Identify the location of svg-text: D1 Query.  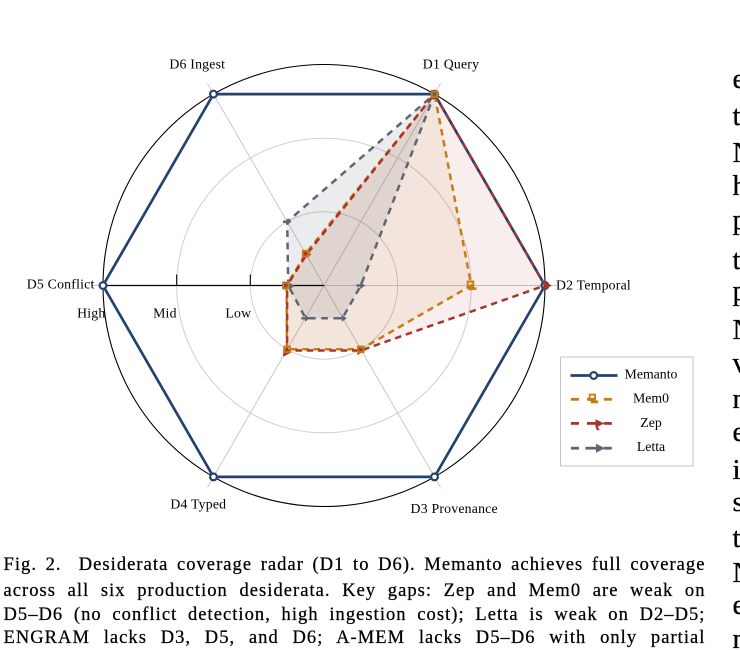
(451, 64).